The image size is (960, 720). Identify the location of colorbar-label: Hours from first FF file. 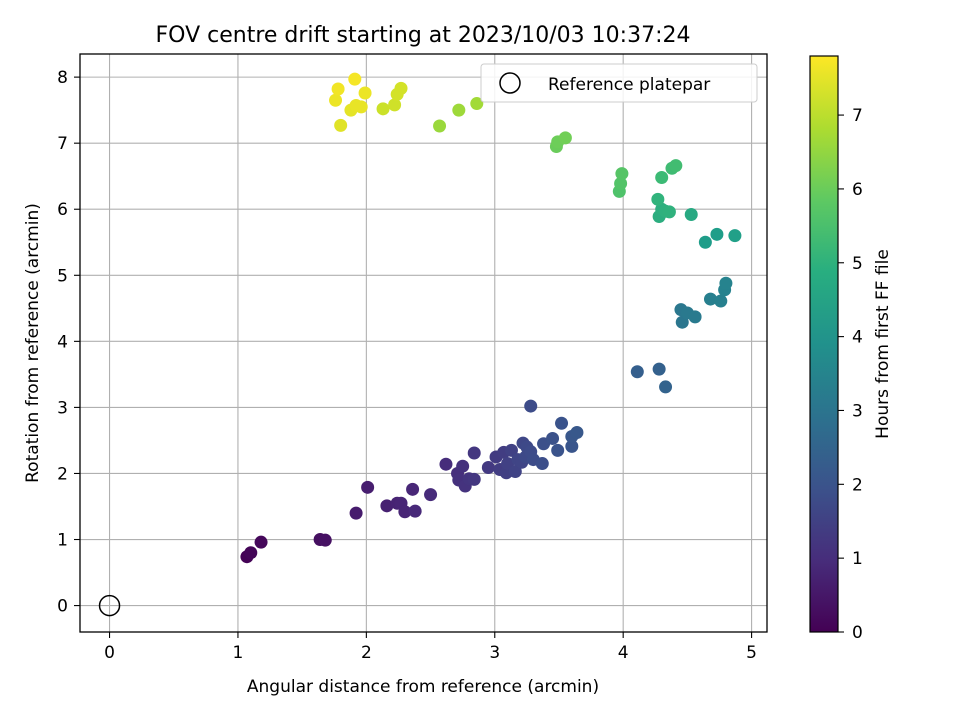
(883, 344).